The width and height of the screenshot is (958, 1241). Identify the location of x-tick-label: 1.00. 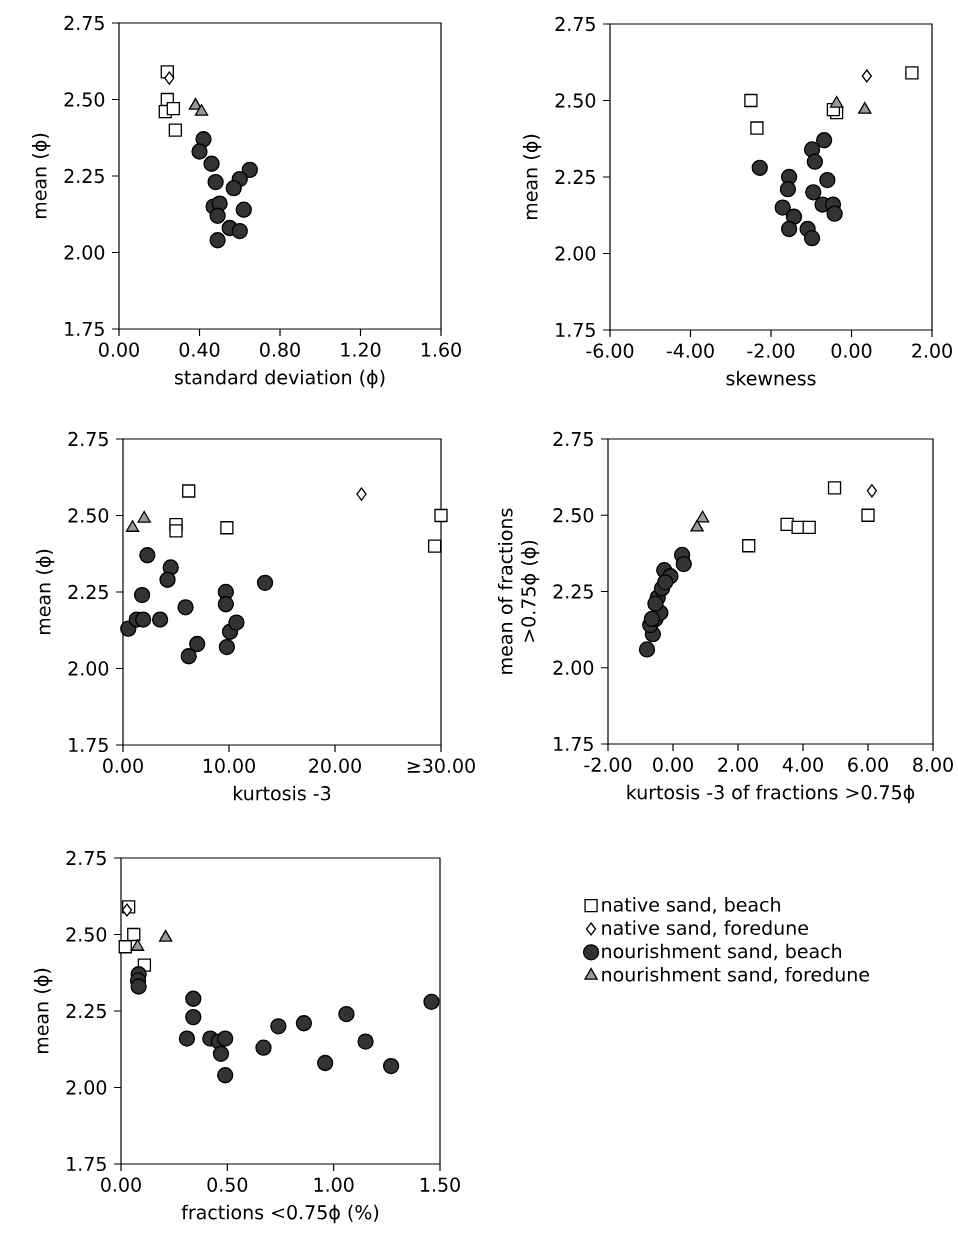
(334, 1184).